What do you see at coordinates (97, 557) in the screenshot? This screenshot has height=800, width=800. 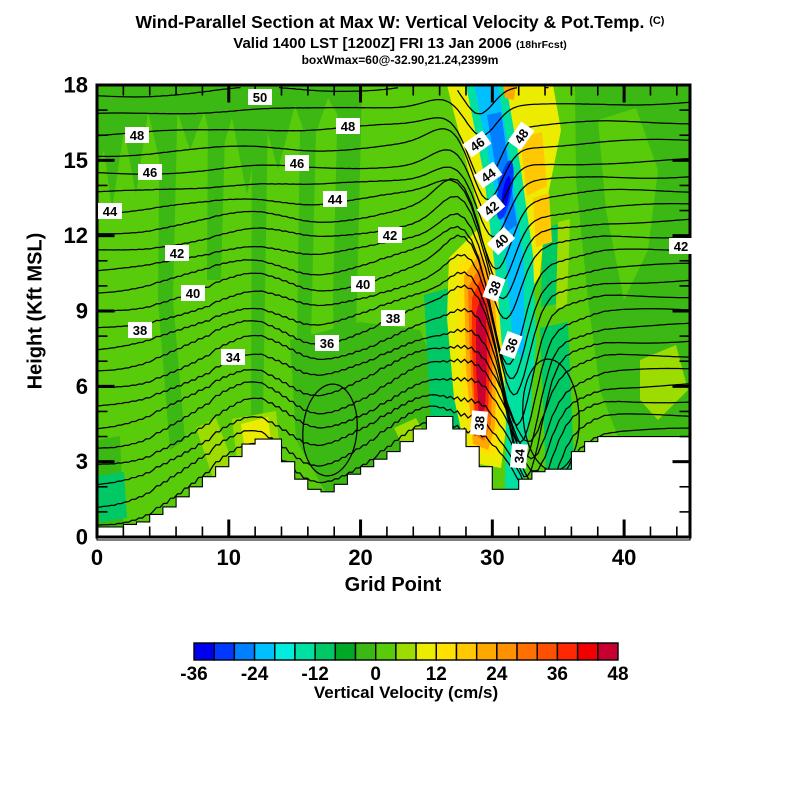 I see `x-tick-label: 0` at bounding box center [97, 557].